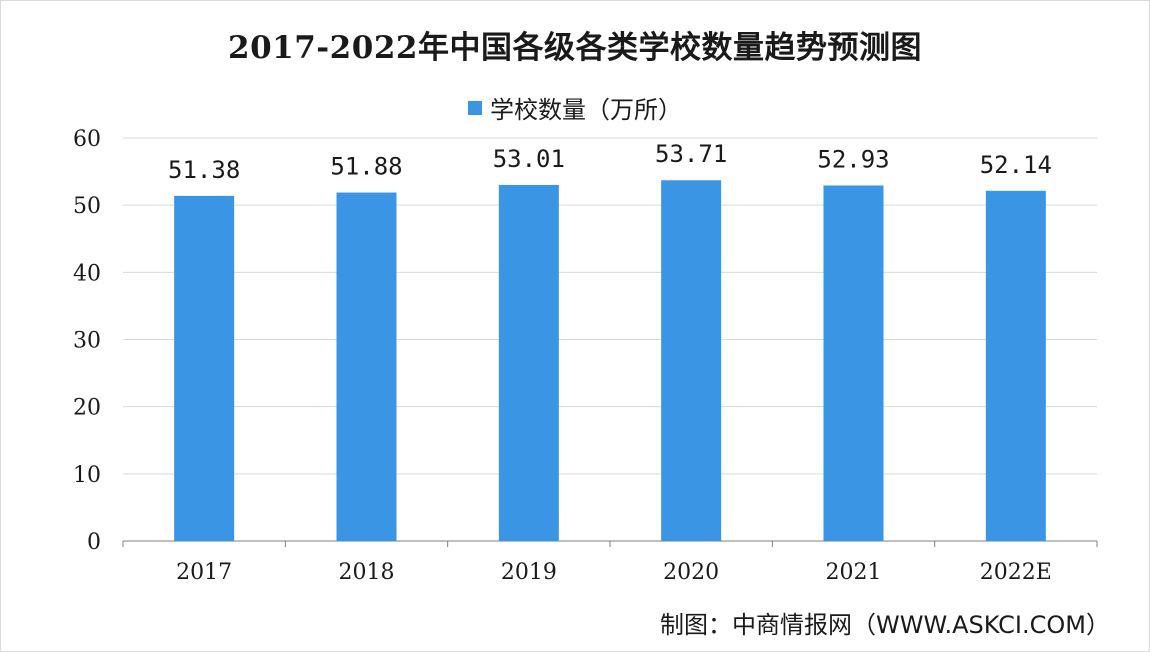  What do you see at coordinates (885, 625) in the screenshot?
I see `source-credit: 制图：中商情报网（WWW.ASKCI.COM）` at bounding box center [885, 625].